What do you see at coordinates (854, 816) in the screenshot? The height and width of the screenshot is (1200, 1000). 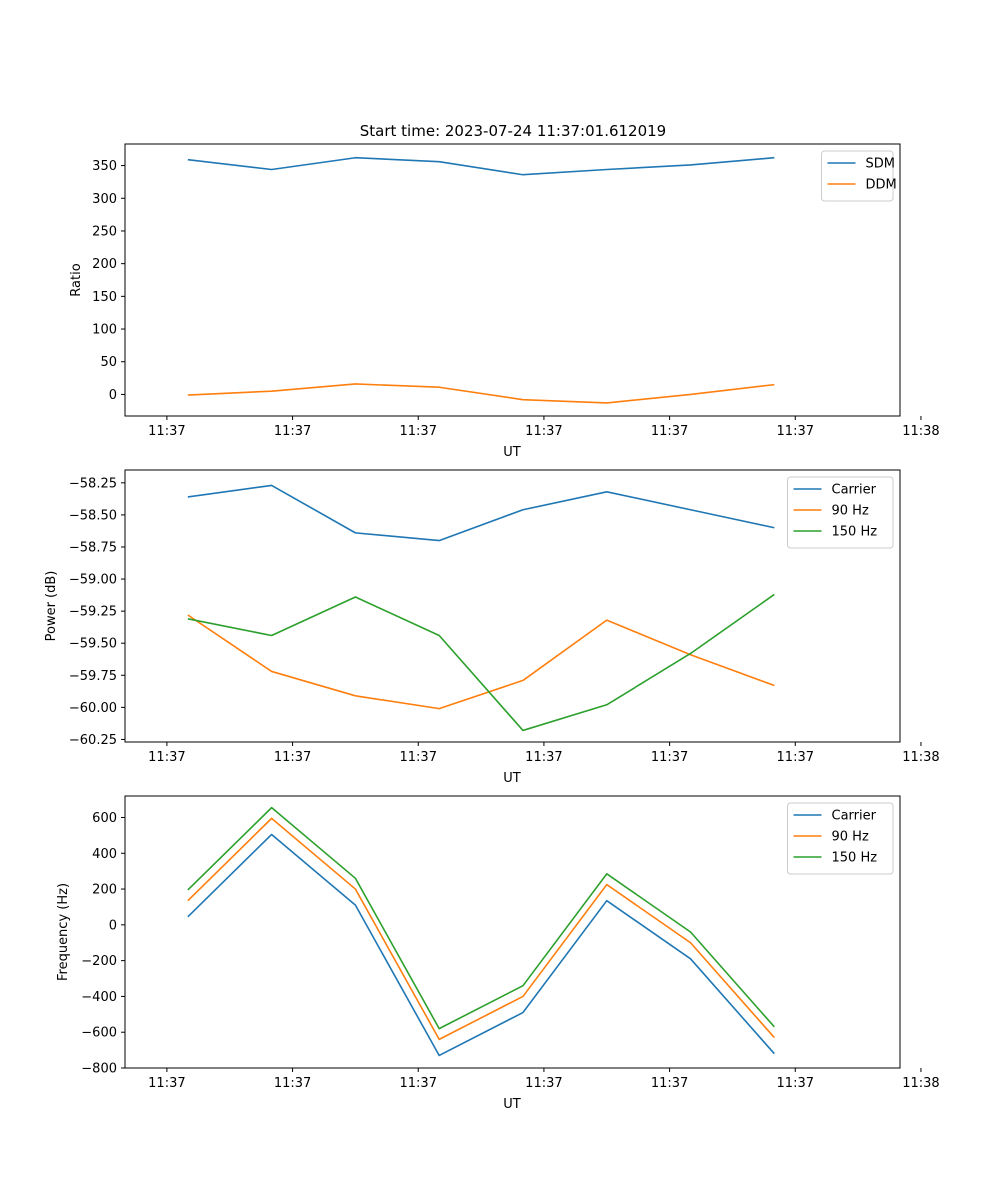 I see `frequency-legend-label: Carrier` at bounding box center [854, 816].